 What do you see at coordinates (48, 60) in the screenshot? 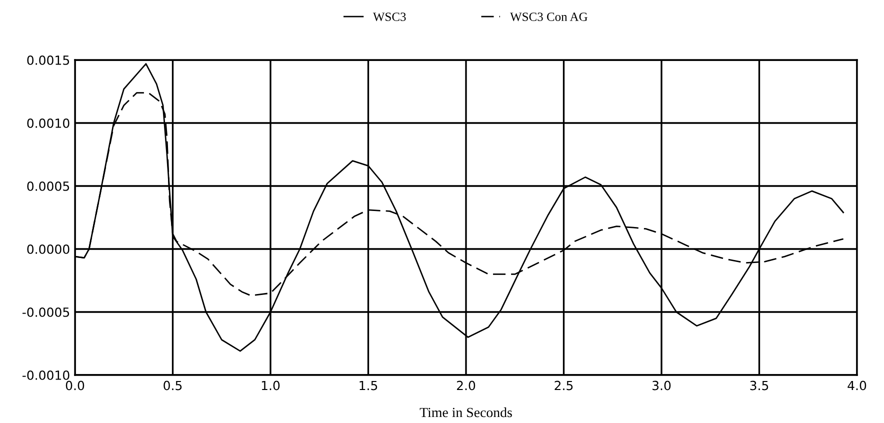
I see `y-tick-label: 0.0015` at bounding box center [48, 60].